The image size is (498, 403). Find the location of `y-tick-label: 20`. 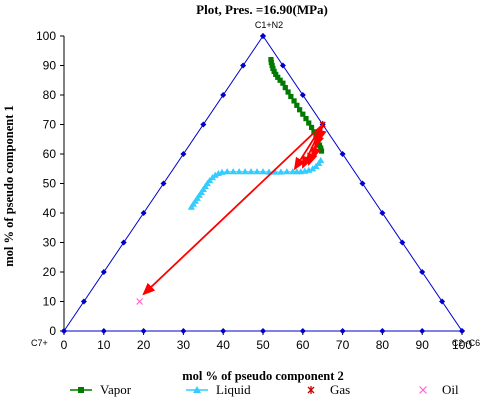

y-tick-label: 20 is located at coordinates (50, 272).